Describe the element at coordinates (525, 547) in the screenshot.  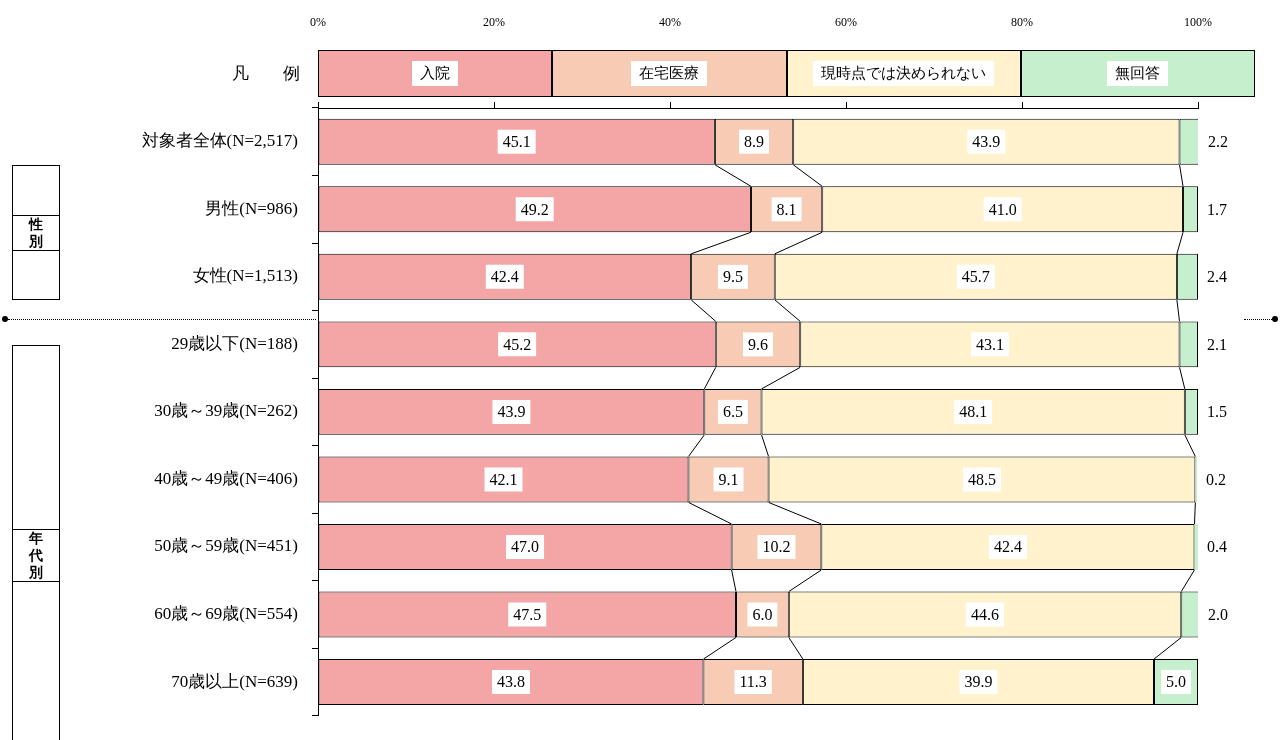
I see `data-label: 47.0` at that location.